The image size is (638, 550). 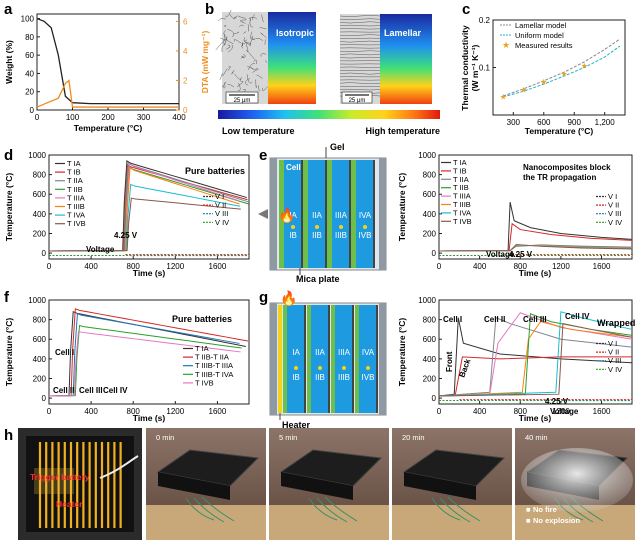 What do you see at coordinates (494, 319) in the screenshot?
I see `label-g-cell-2: Cell II` at bounding box center [494, 319].